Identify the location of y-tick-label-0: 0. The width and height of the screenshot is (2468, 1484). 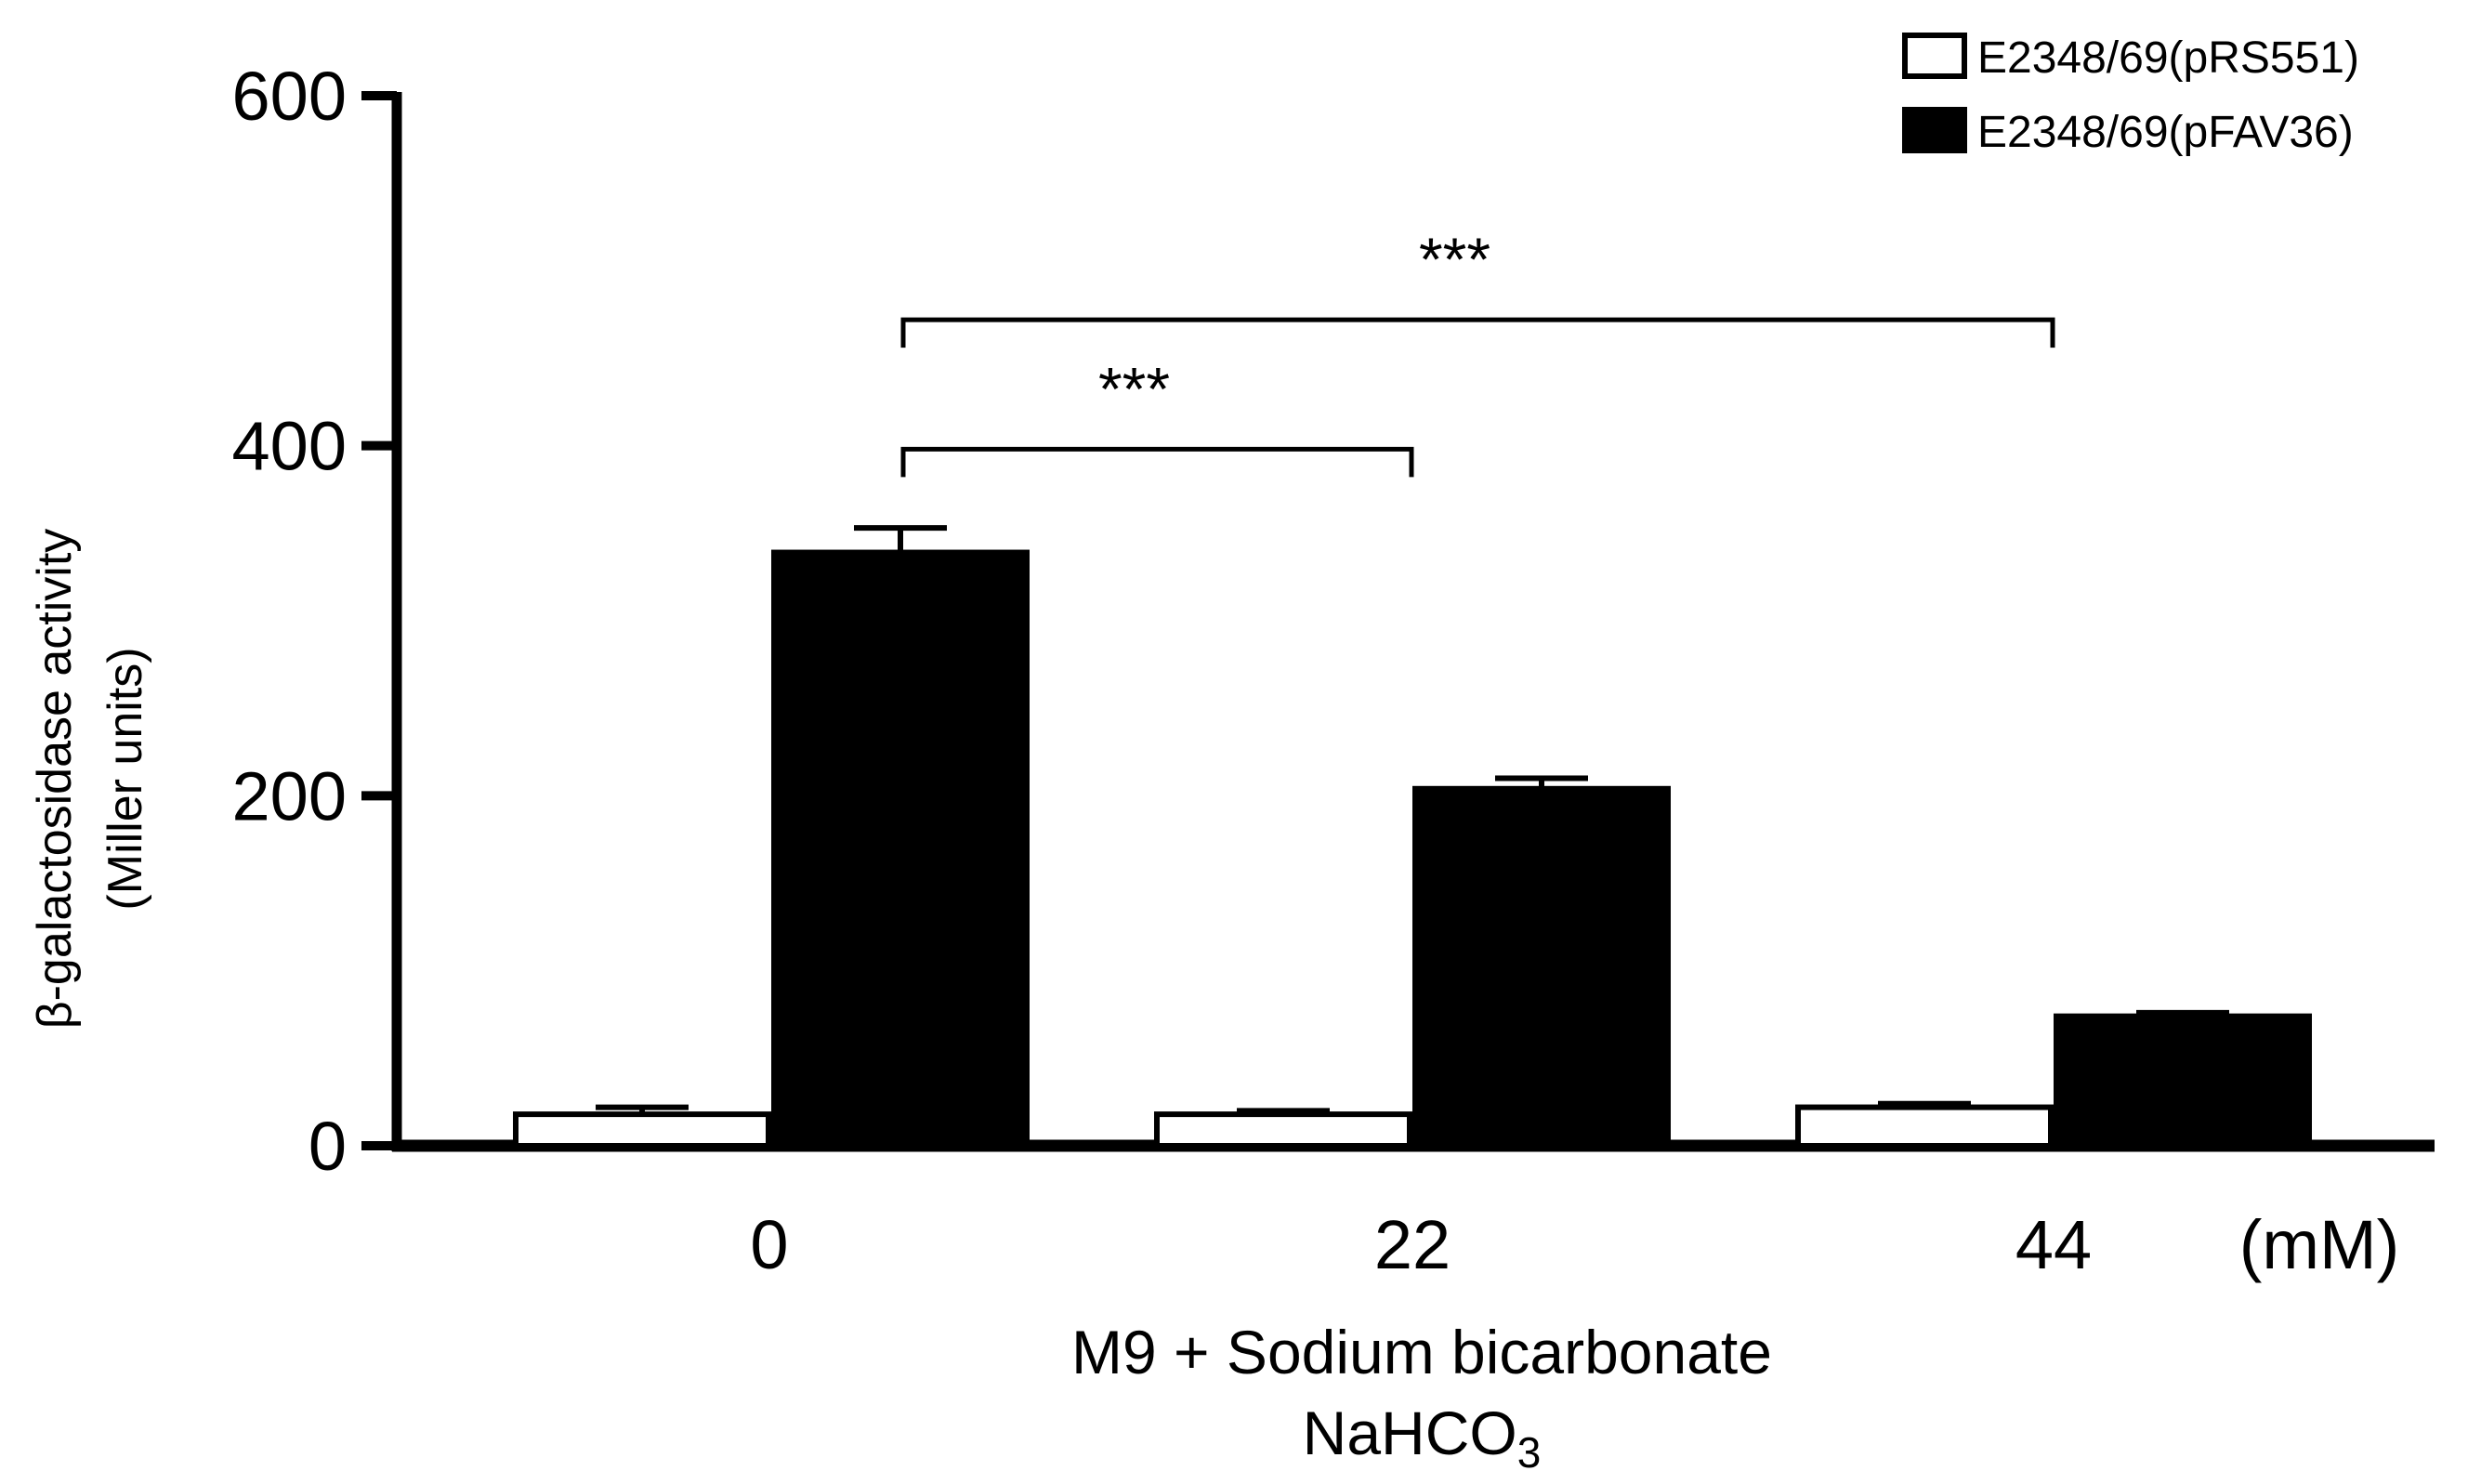
(327, 1146).